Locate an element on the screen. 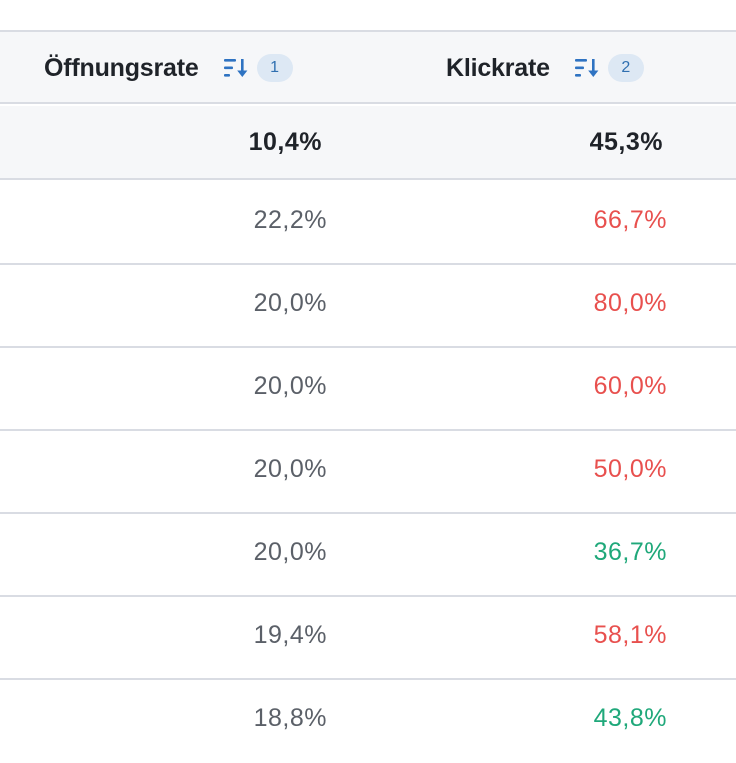 The height and width of the screenshot is (763, 736). cell-click-rate: 36,7% is located at coordinates (630, 552).